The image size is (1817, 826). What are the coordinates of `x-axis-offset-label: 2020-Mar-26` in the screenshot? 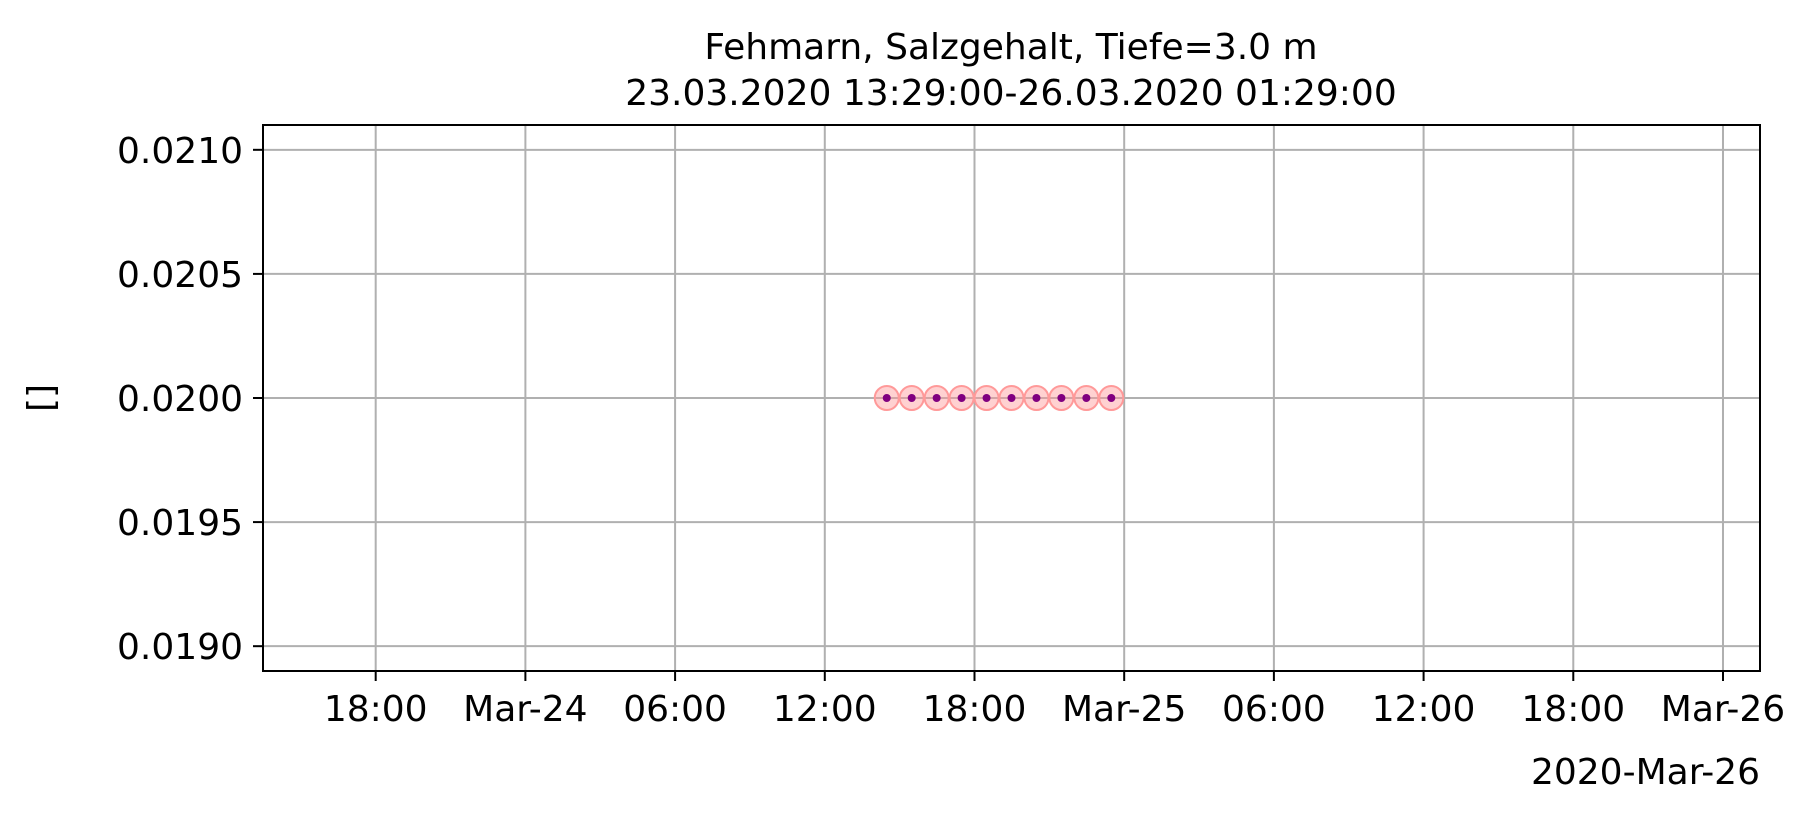 It's located at (1645, 772).